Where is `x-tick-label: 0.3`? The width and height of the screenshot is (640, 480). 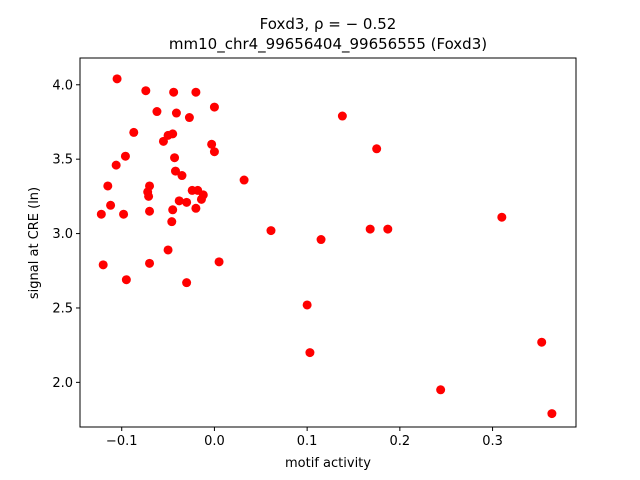
x-tick-label: 0.3 is located at coordinates (492, 441).